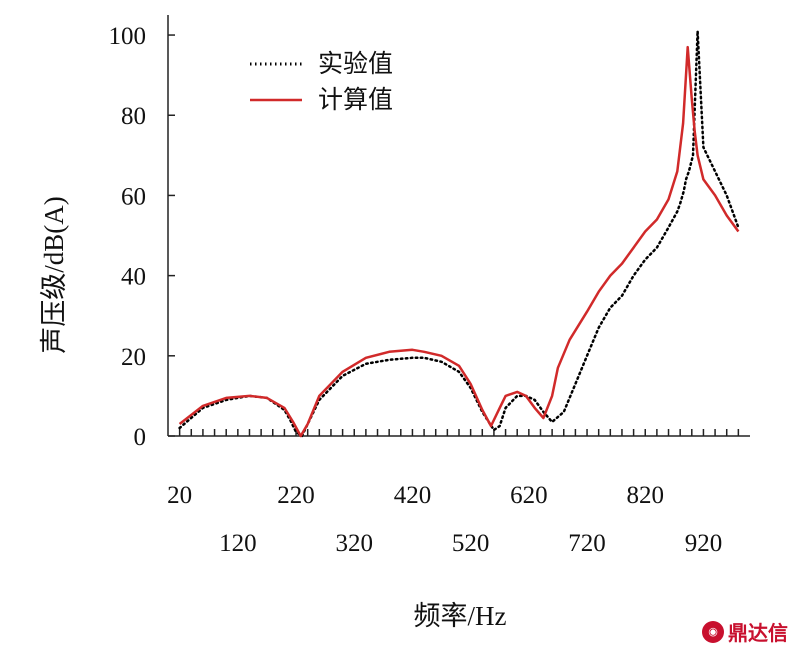 Image resolution: width=796 pixels, height=654 pixels. What do you see at coordinates (321, 82) in the screenshot?
I see `legend: 实验值 计算值` at bounding box center [321, 82].